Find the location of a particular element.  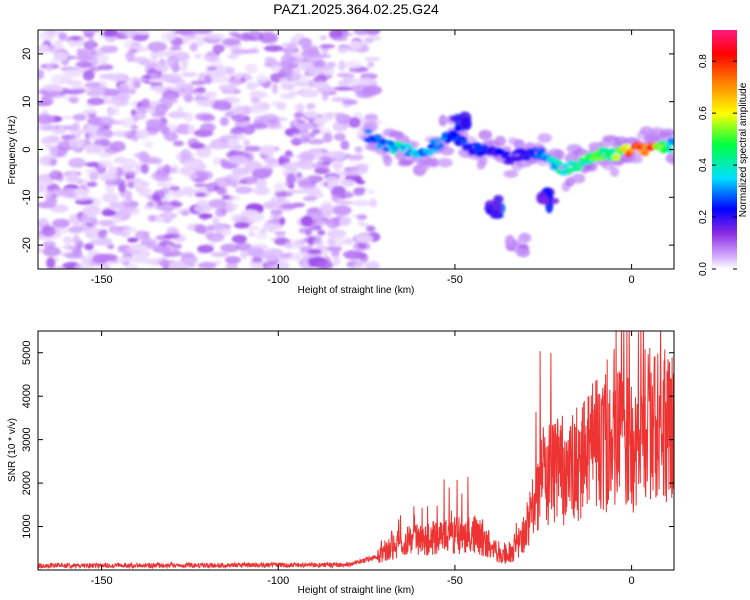

spec-y-tick-label: 10 is located at coordinates (27, 102).